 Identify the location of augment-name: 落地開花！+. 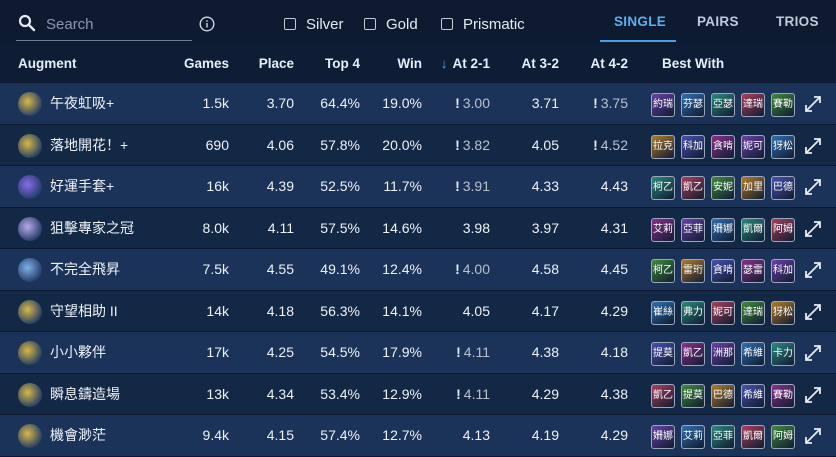
(89, 144).